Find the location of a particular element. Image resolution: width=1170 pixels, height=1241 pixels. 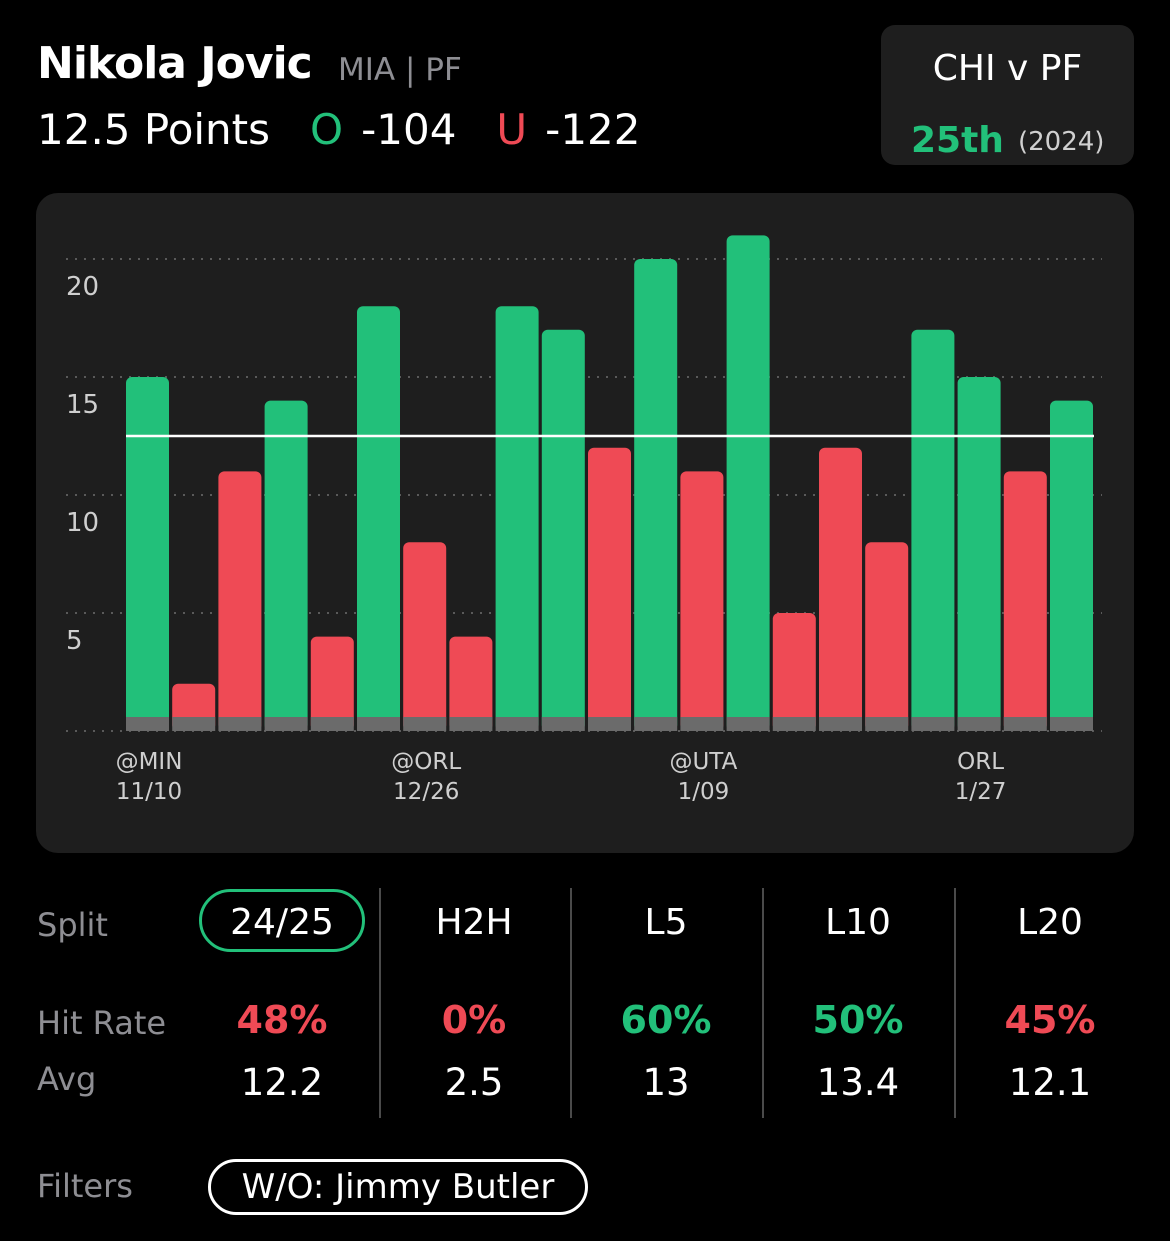

selected-split-indicator is located at coordinates (282, 920).